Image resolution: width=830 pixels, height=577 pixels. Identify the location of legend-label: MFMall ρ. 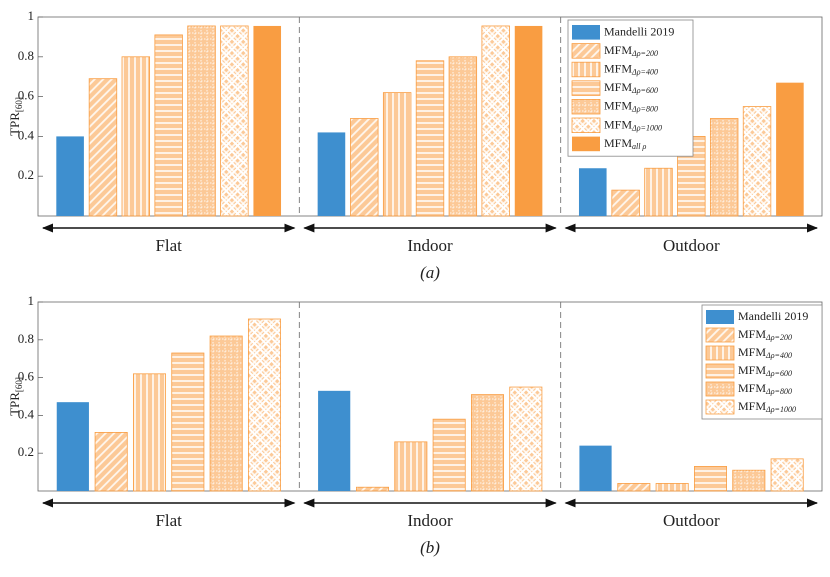
(625, 143).